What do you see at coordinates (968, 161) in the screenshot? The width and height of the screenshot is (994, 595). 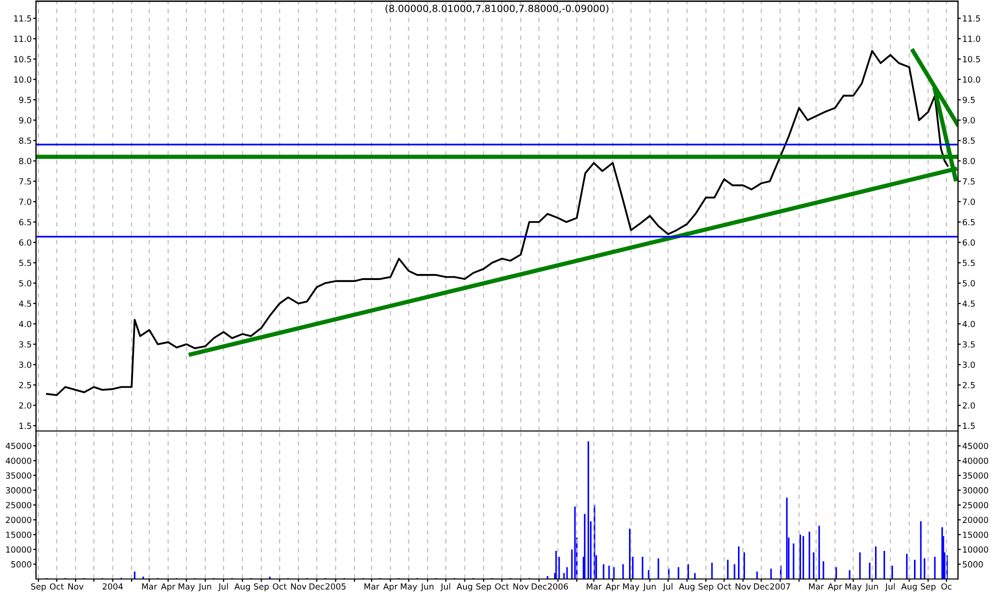 I see `y-tick-label: 8.0` at bounding box center [968, 161].